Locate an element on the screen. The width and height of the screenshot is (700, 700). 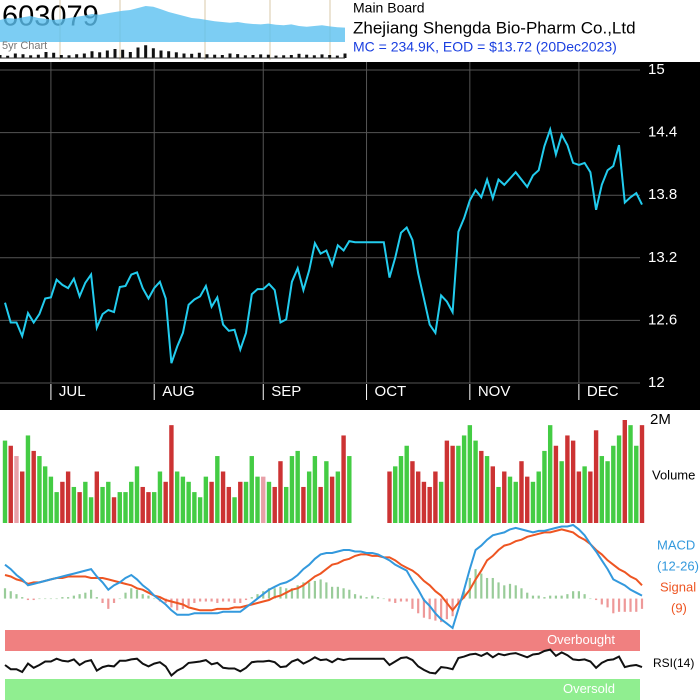
volume-label: Volume is located at coordinates (673, 474).